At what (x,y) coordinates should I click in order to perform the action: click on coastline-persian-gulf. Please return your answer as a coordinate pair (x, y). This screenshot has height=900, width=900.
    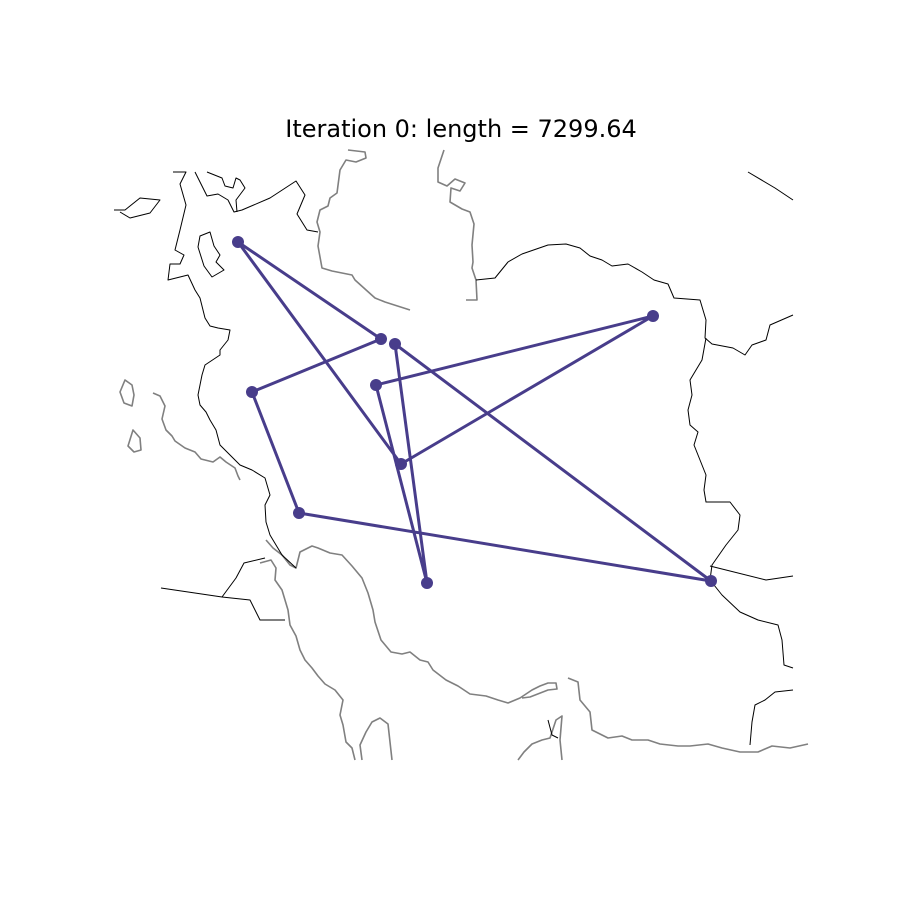
    Looking at the image, I should click on (688, 715).